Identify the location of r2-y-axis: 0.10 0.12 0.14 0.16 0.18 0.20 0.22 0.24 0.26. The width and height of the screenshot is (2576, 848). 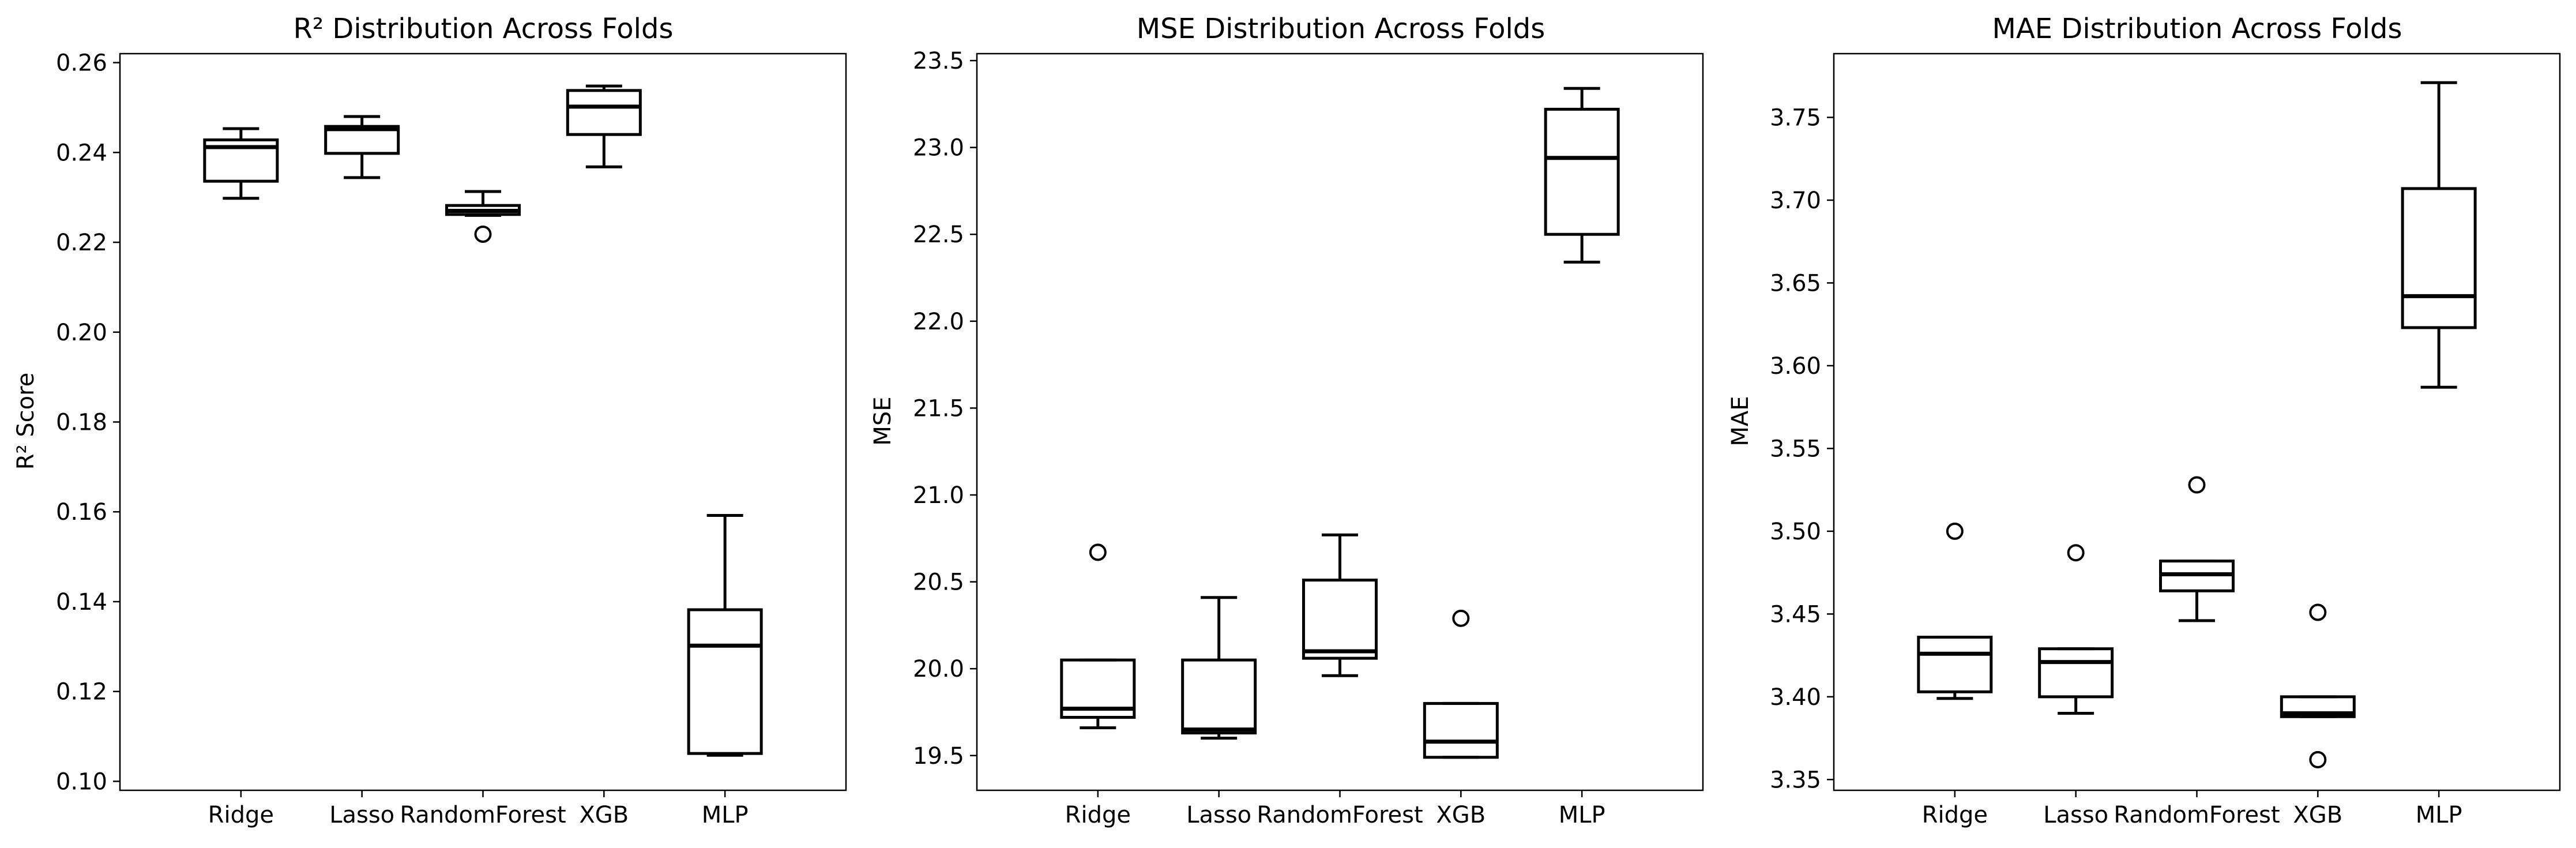
(88, 422).